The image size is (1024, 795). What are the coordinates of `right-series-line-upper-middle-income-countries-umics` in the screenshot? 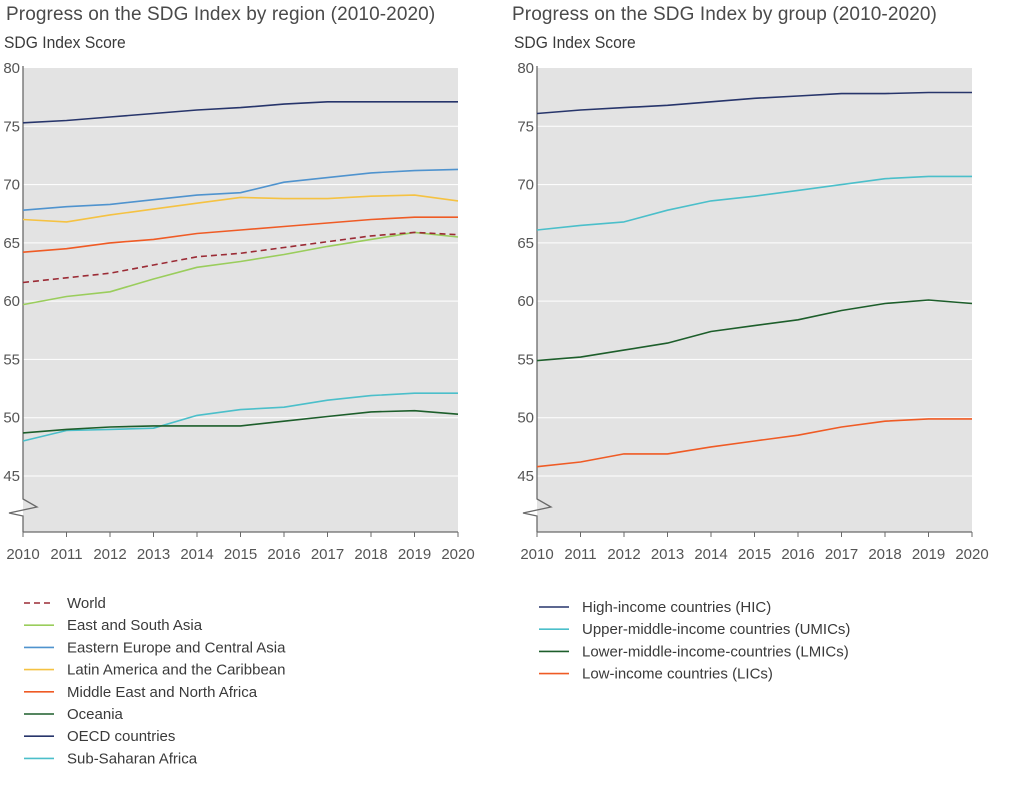 It's located at (754, 203).